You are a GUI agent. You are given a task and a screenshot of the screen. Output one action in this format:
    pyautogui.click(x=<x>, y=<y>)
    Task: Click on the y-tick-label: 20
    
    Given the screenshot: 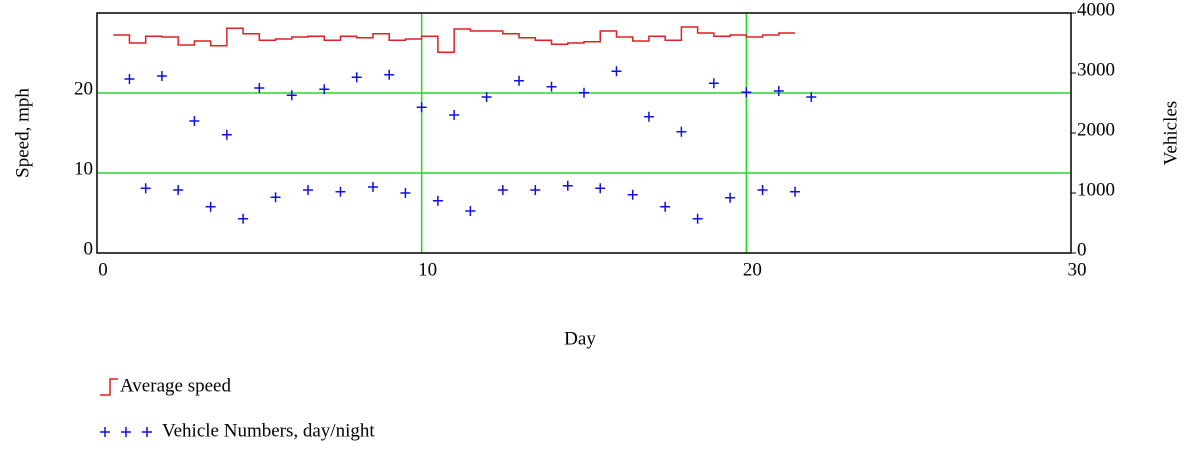 What is the action you would take?
    pyautogui.click(x=83, y=88)
    